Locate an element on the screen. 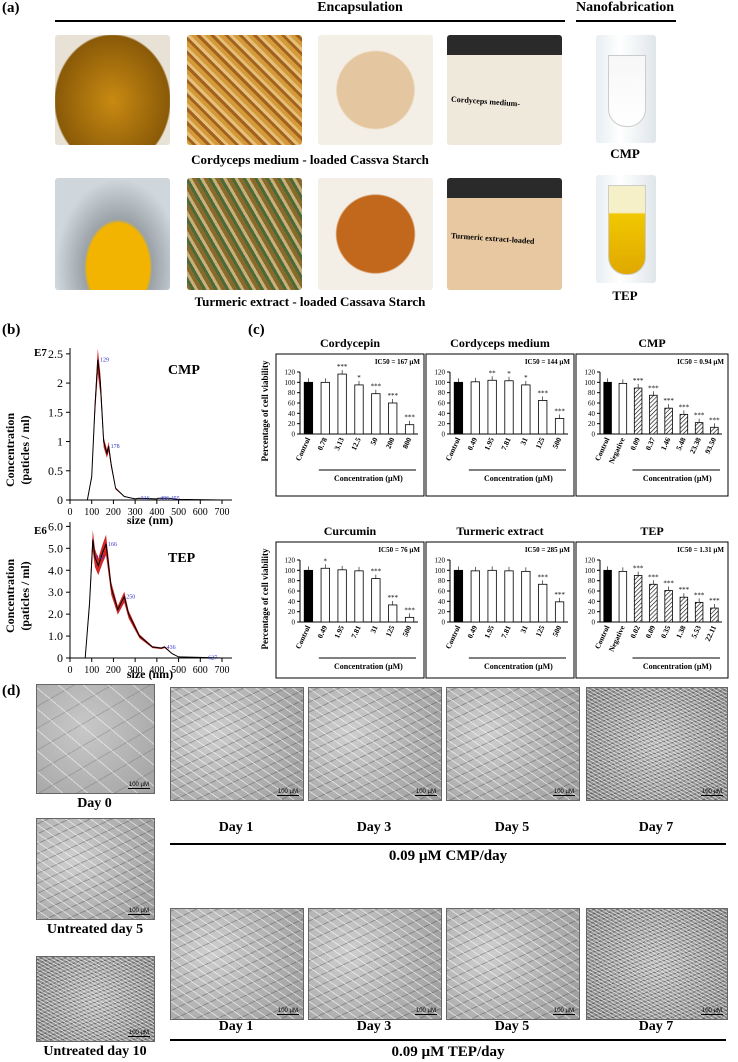 The image size is (738, 1062). category-label: 31 is located at coordinates (373, 629).